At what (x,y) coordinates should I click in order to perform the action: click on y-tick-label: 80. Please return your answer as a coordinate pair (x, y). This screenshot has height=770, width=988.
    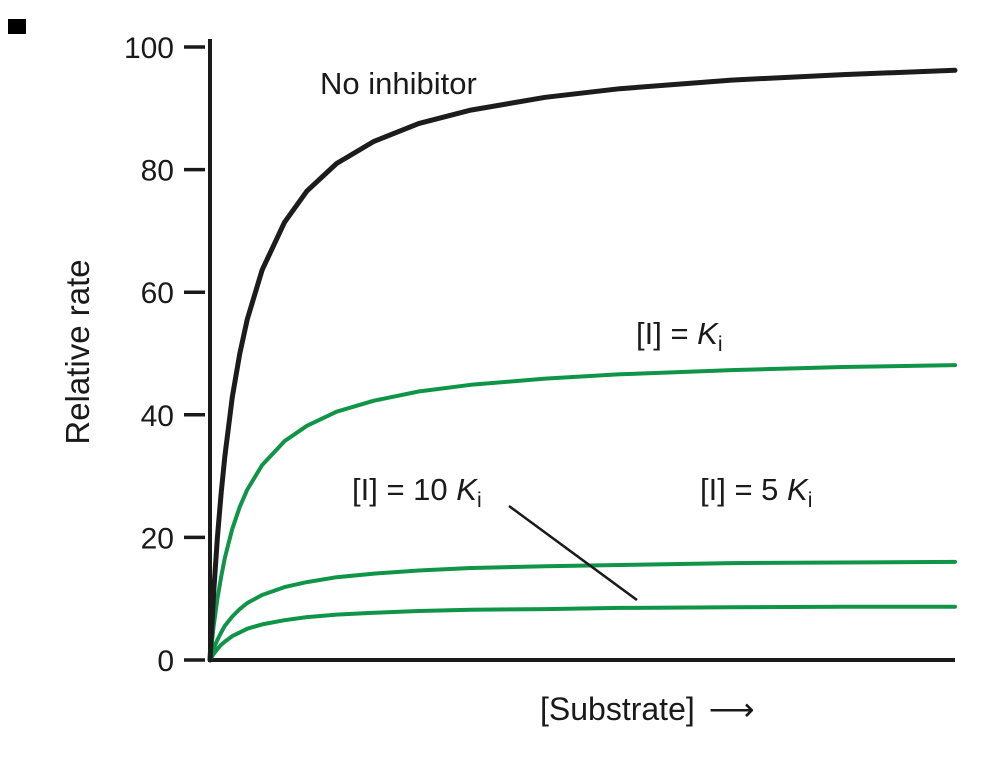
    Looking at the image, I should click on (157, 171).